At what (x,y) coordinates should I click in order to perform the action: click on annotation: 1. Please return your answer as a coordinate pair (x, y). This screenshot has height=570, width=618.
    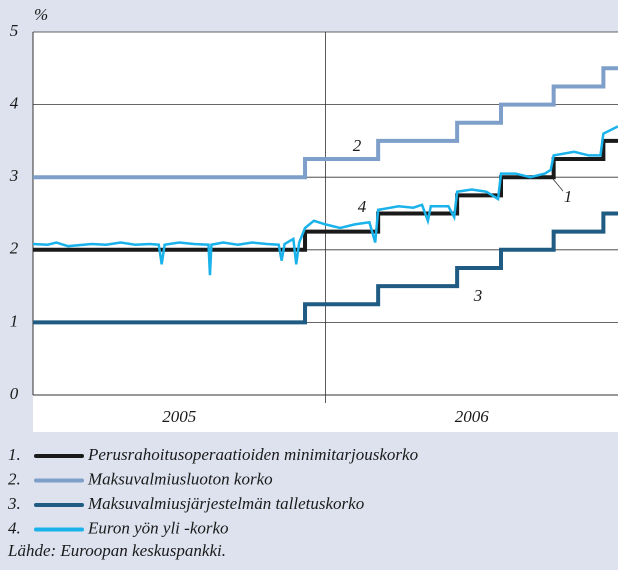
    Looking at the image, I should click on (568, 196).